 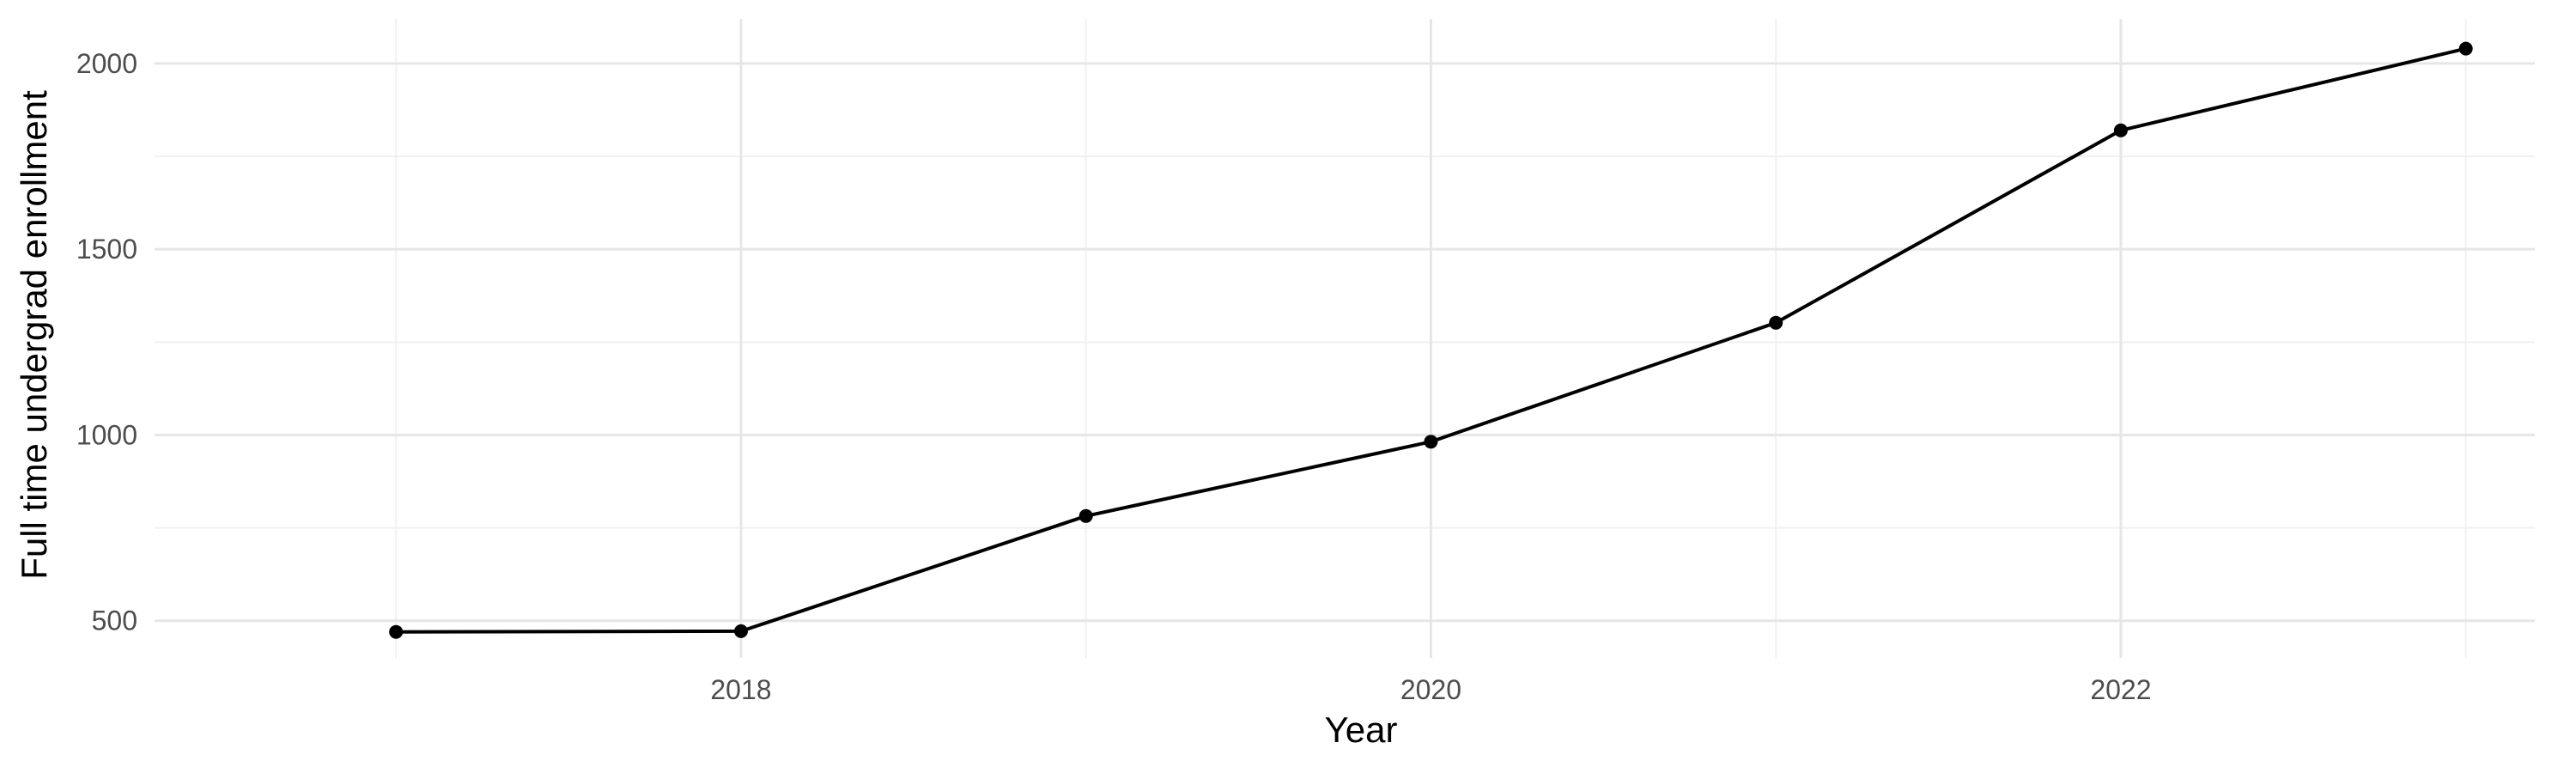 What do you see at coordinates (2120, 689) in the screenshot?
I see `x-tick-label: 2022` at bounding box center [2120, 689].